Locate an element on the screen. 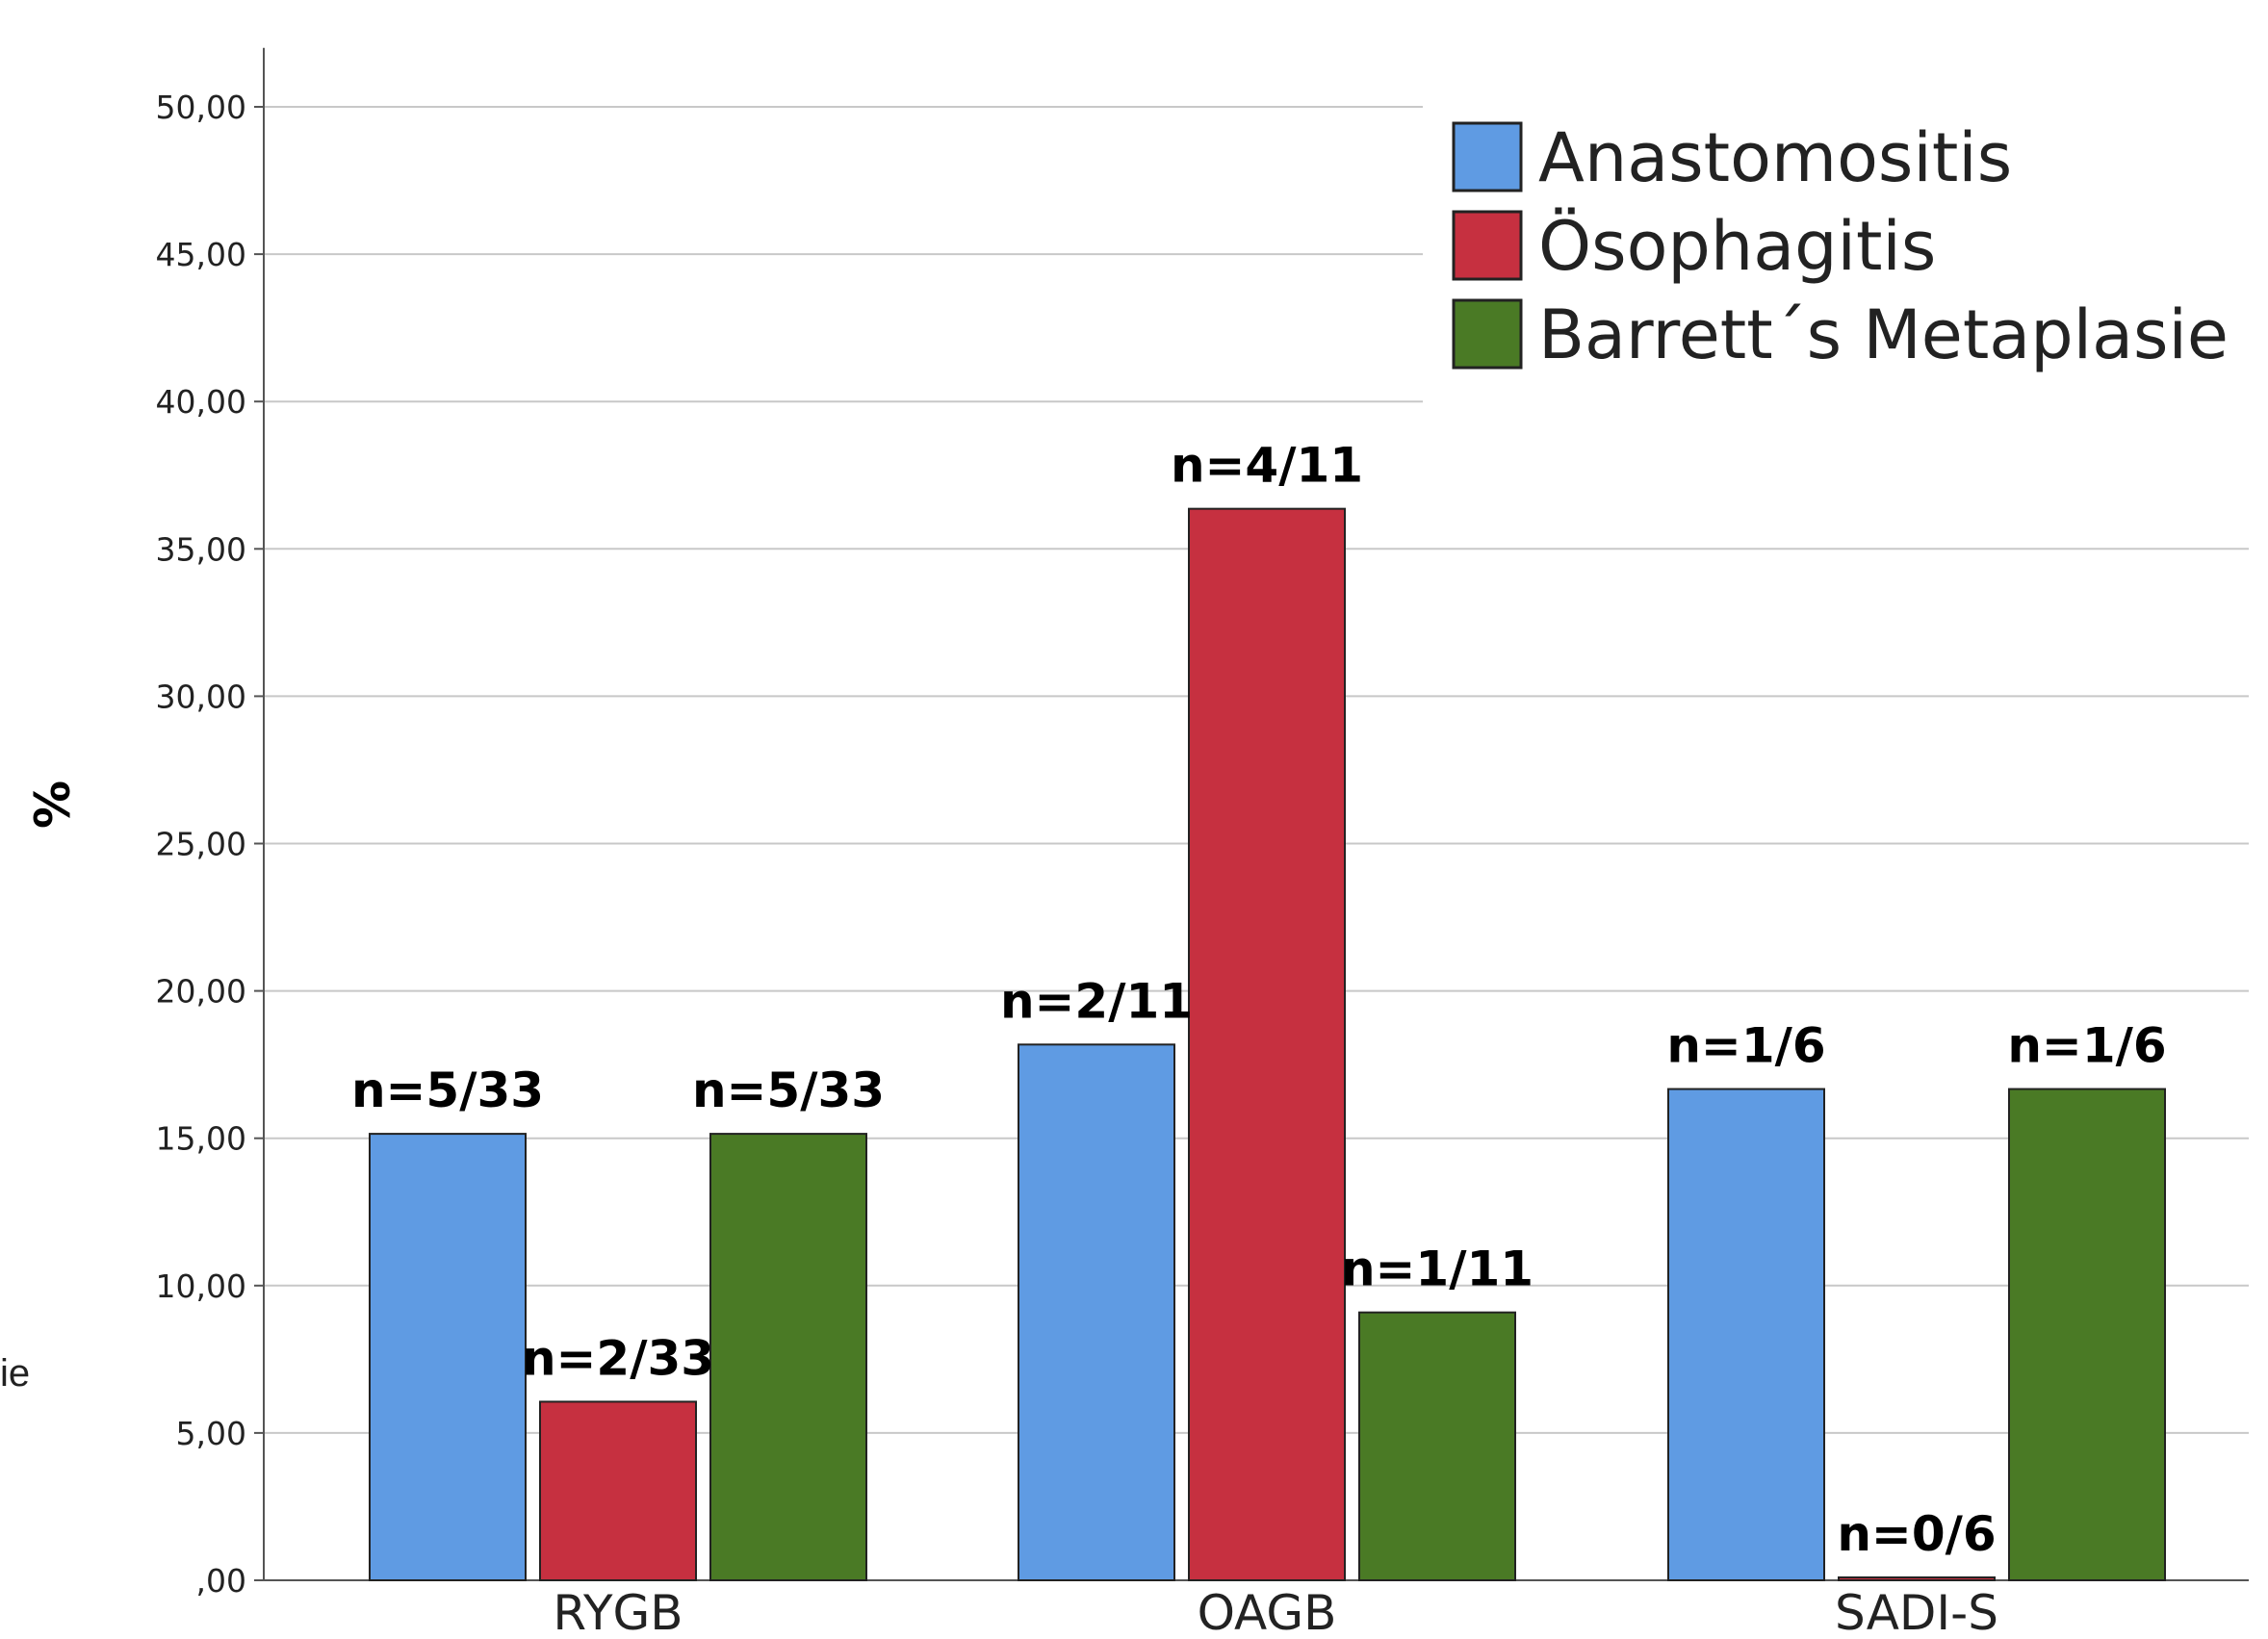 The image size is (2268, 1639). data-label: n=4/11 is located at coordinates (1267, 466).